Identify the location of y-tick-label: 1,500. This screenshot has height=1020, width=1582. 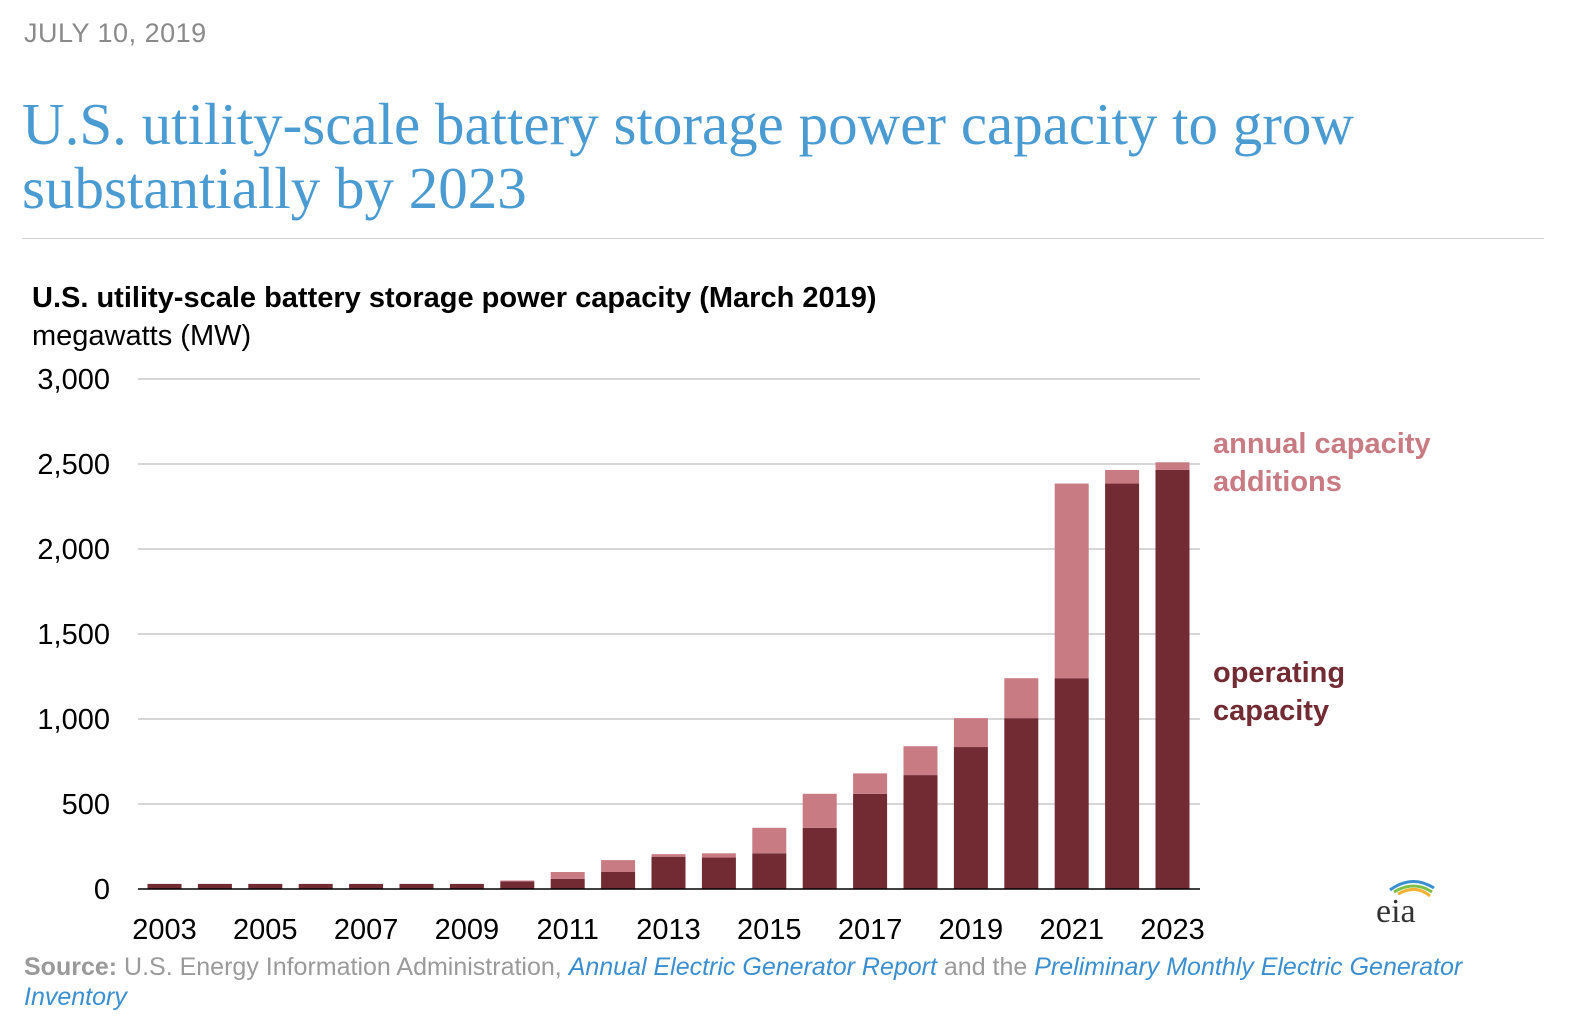
(73, 635).